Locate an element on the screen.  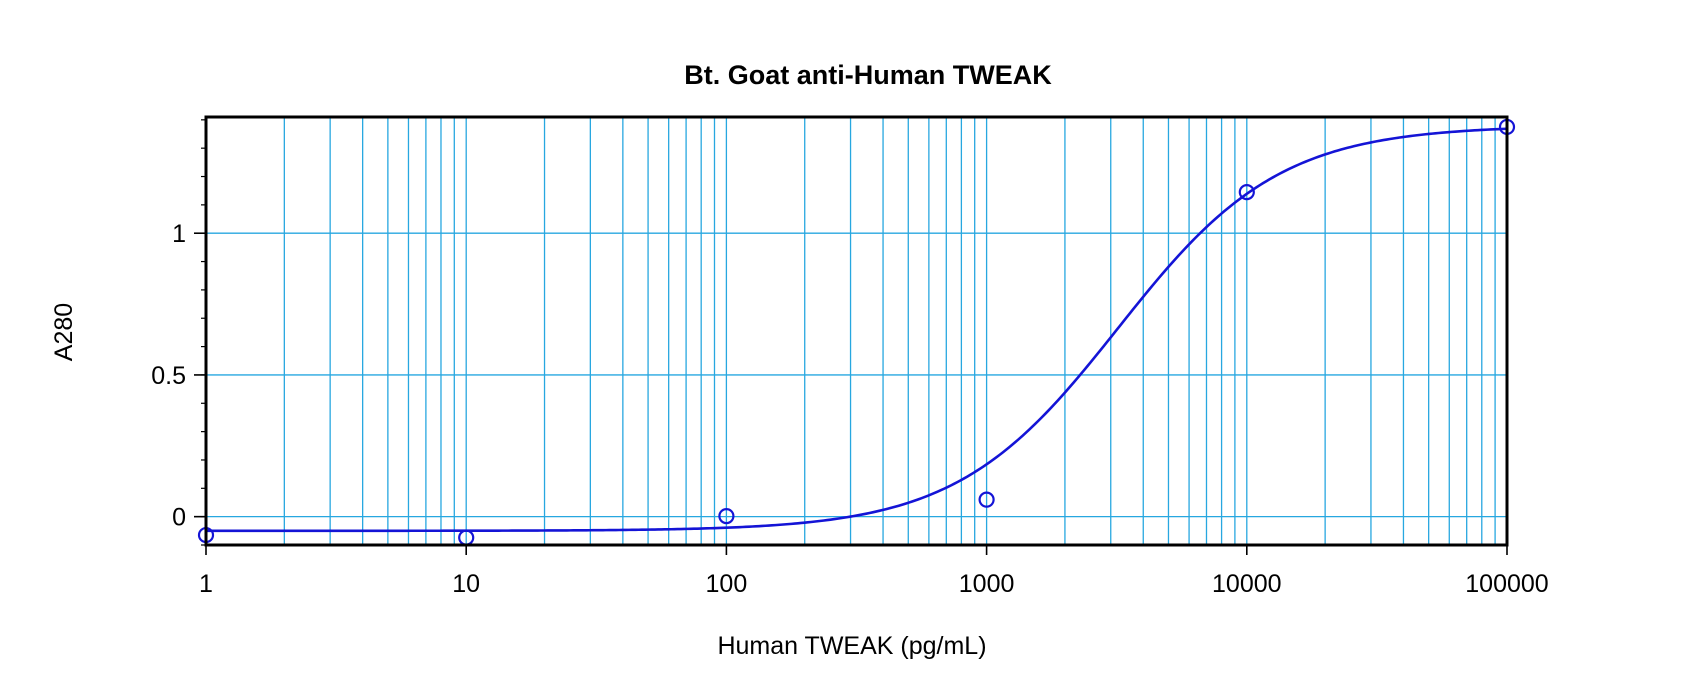
x-axis-ticks: 1 10 100 1000 10000 100000 is located at coordinates (874, 571).